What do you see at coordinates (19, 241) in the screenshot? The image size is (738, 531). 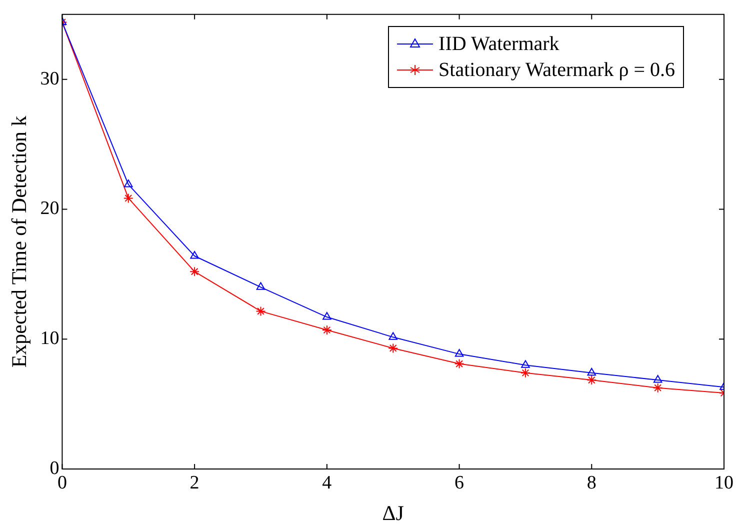 I see `y-axis-title: Expected Time of Detection k` at bounding box center [19, 241].